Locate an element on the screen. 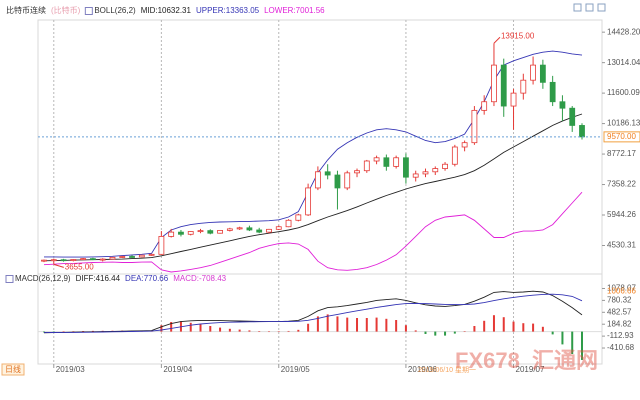 This screenshot has width=640, height=400. last-price-box is located at coordinates (621, 137).